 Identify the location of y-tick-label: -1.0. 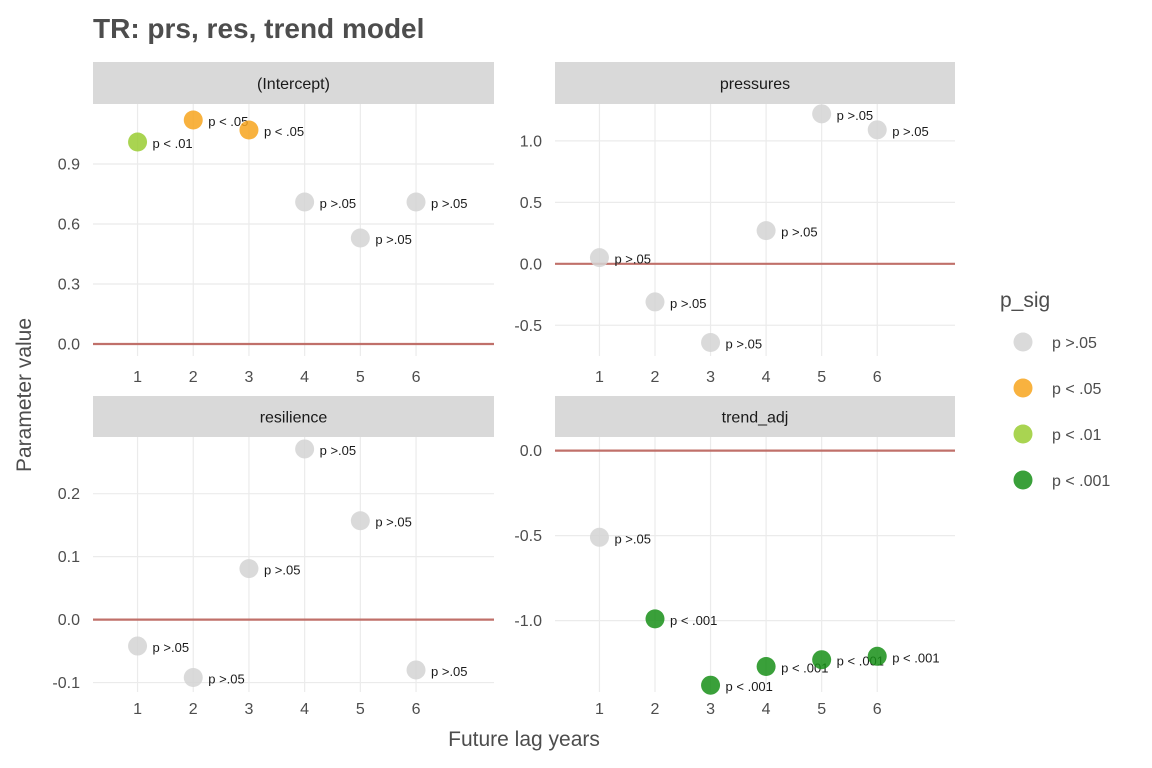
(528, 621).